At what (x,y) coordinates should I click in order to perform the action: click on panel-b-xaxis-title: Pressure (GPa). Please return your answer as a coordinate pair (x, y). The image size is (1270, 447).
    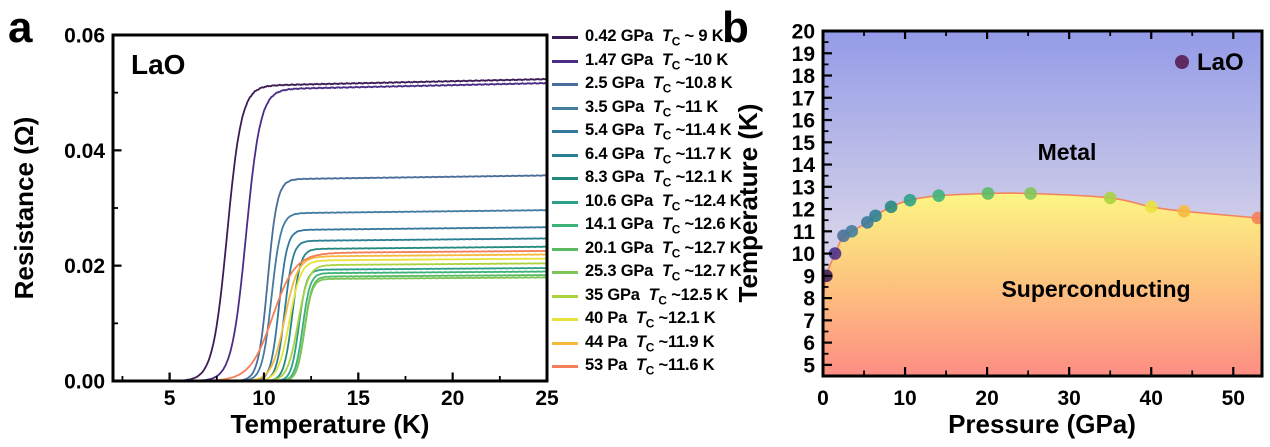
    Looking at the image, I should click on (1042, 424).